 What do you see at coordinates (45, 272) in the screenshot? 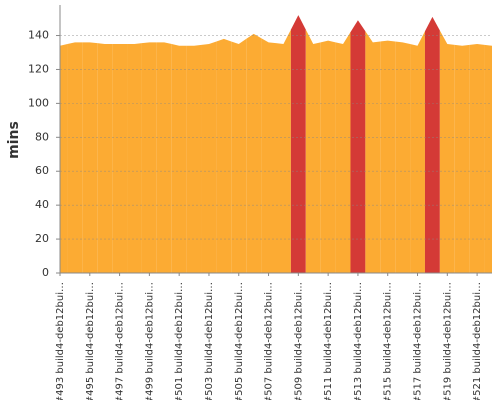
I see `y-tick-label: 0` at bounding box center [45, 272].